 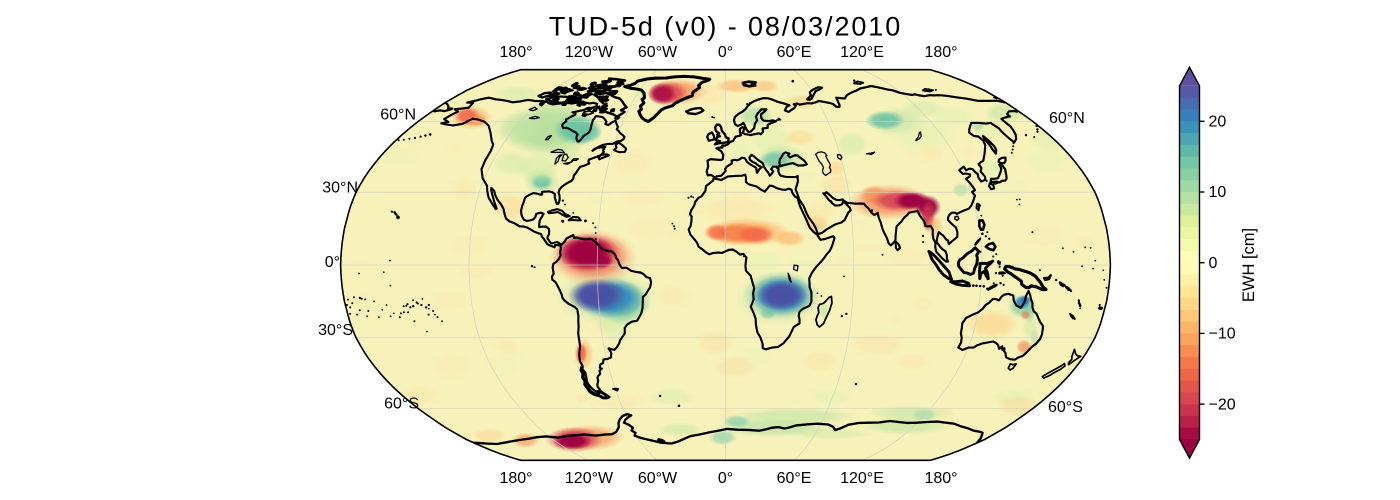 What do you see at coordinates (1213, 263) in the screenshot?
I see `svg-text: 0` at bounding box center [1213, 263].